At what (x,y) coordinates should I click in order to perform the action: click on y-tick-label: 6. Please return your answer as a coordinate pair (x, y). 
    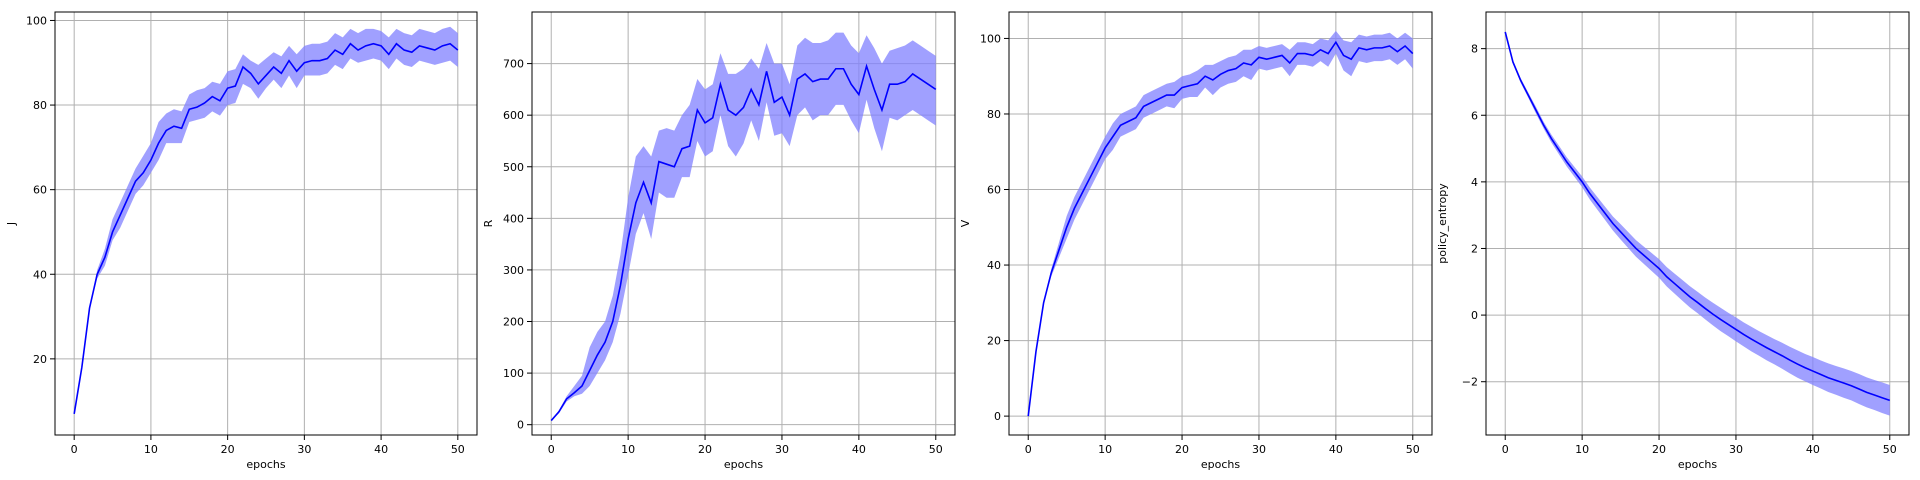
    Looking at the image, I should click on (1474, 115).